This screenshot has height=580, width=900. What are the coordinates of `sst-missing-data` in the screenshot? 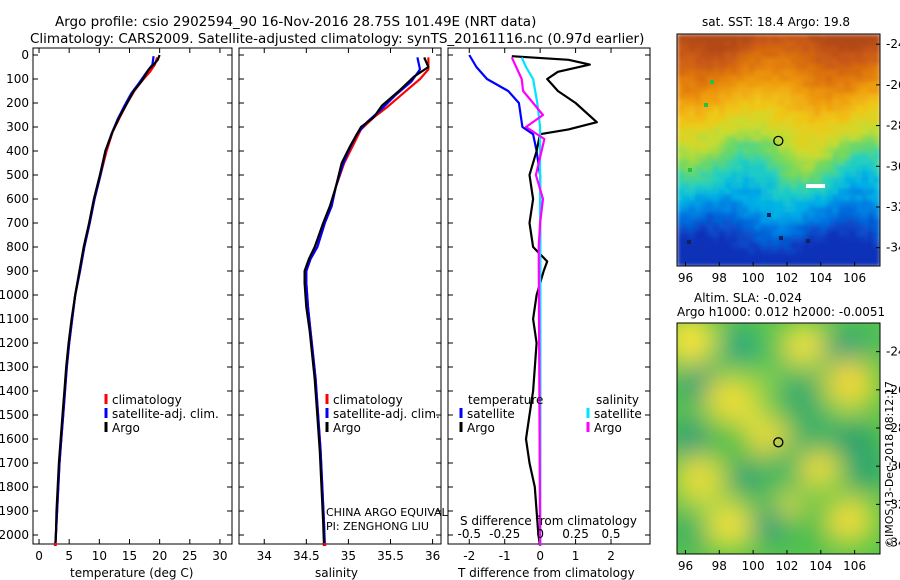 It's located at (815, 186).